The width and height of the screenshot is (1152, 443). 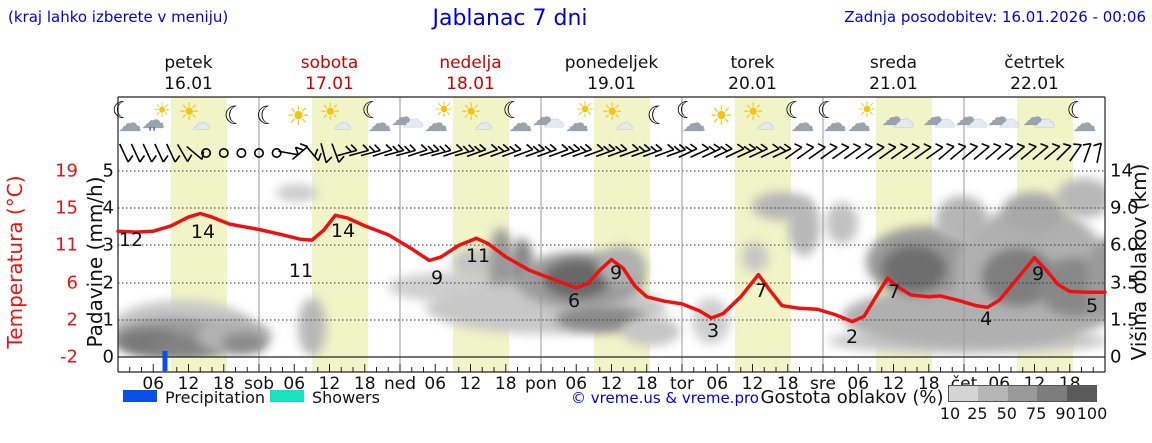 What do you see at coordinates (1124, 320) in the screenshot?
I see `cloud-axis-tick: 1.5` at bounding box center [1124, 320].